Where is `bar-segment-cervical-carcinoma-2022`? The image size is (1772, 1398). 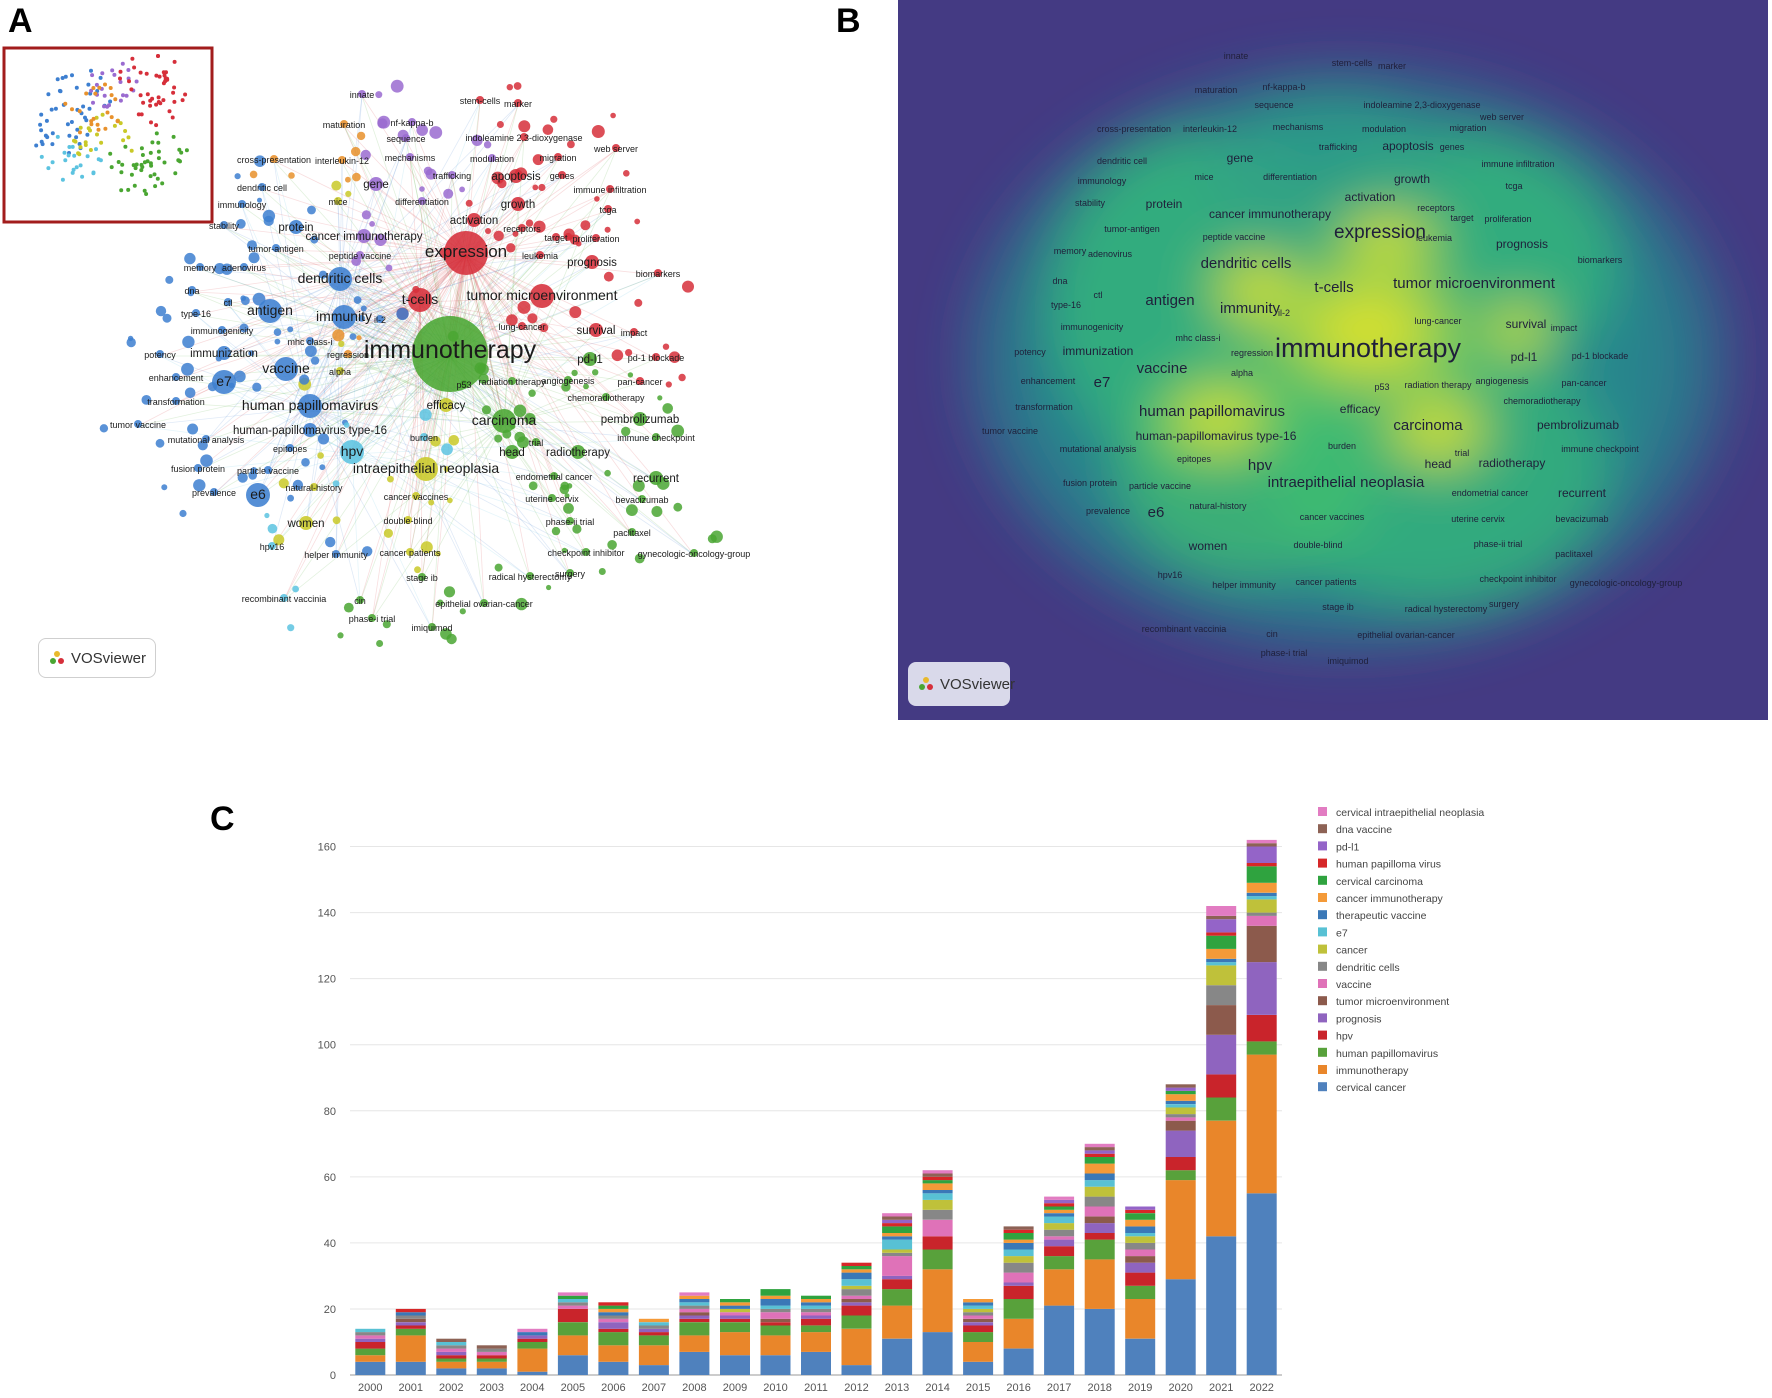
bar-segment-cervical-carcinoma-2022 is located at coordinates (1261, 874).